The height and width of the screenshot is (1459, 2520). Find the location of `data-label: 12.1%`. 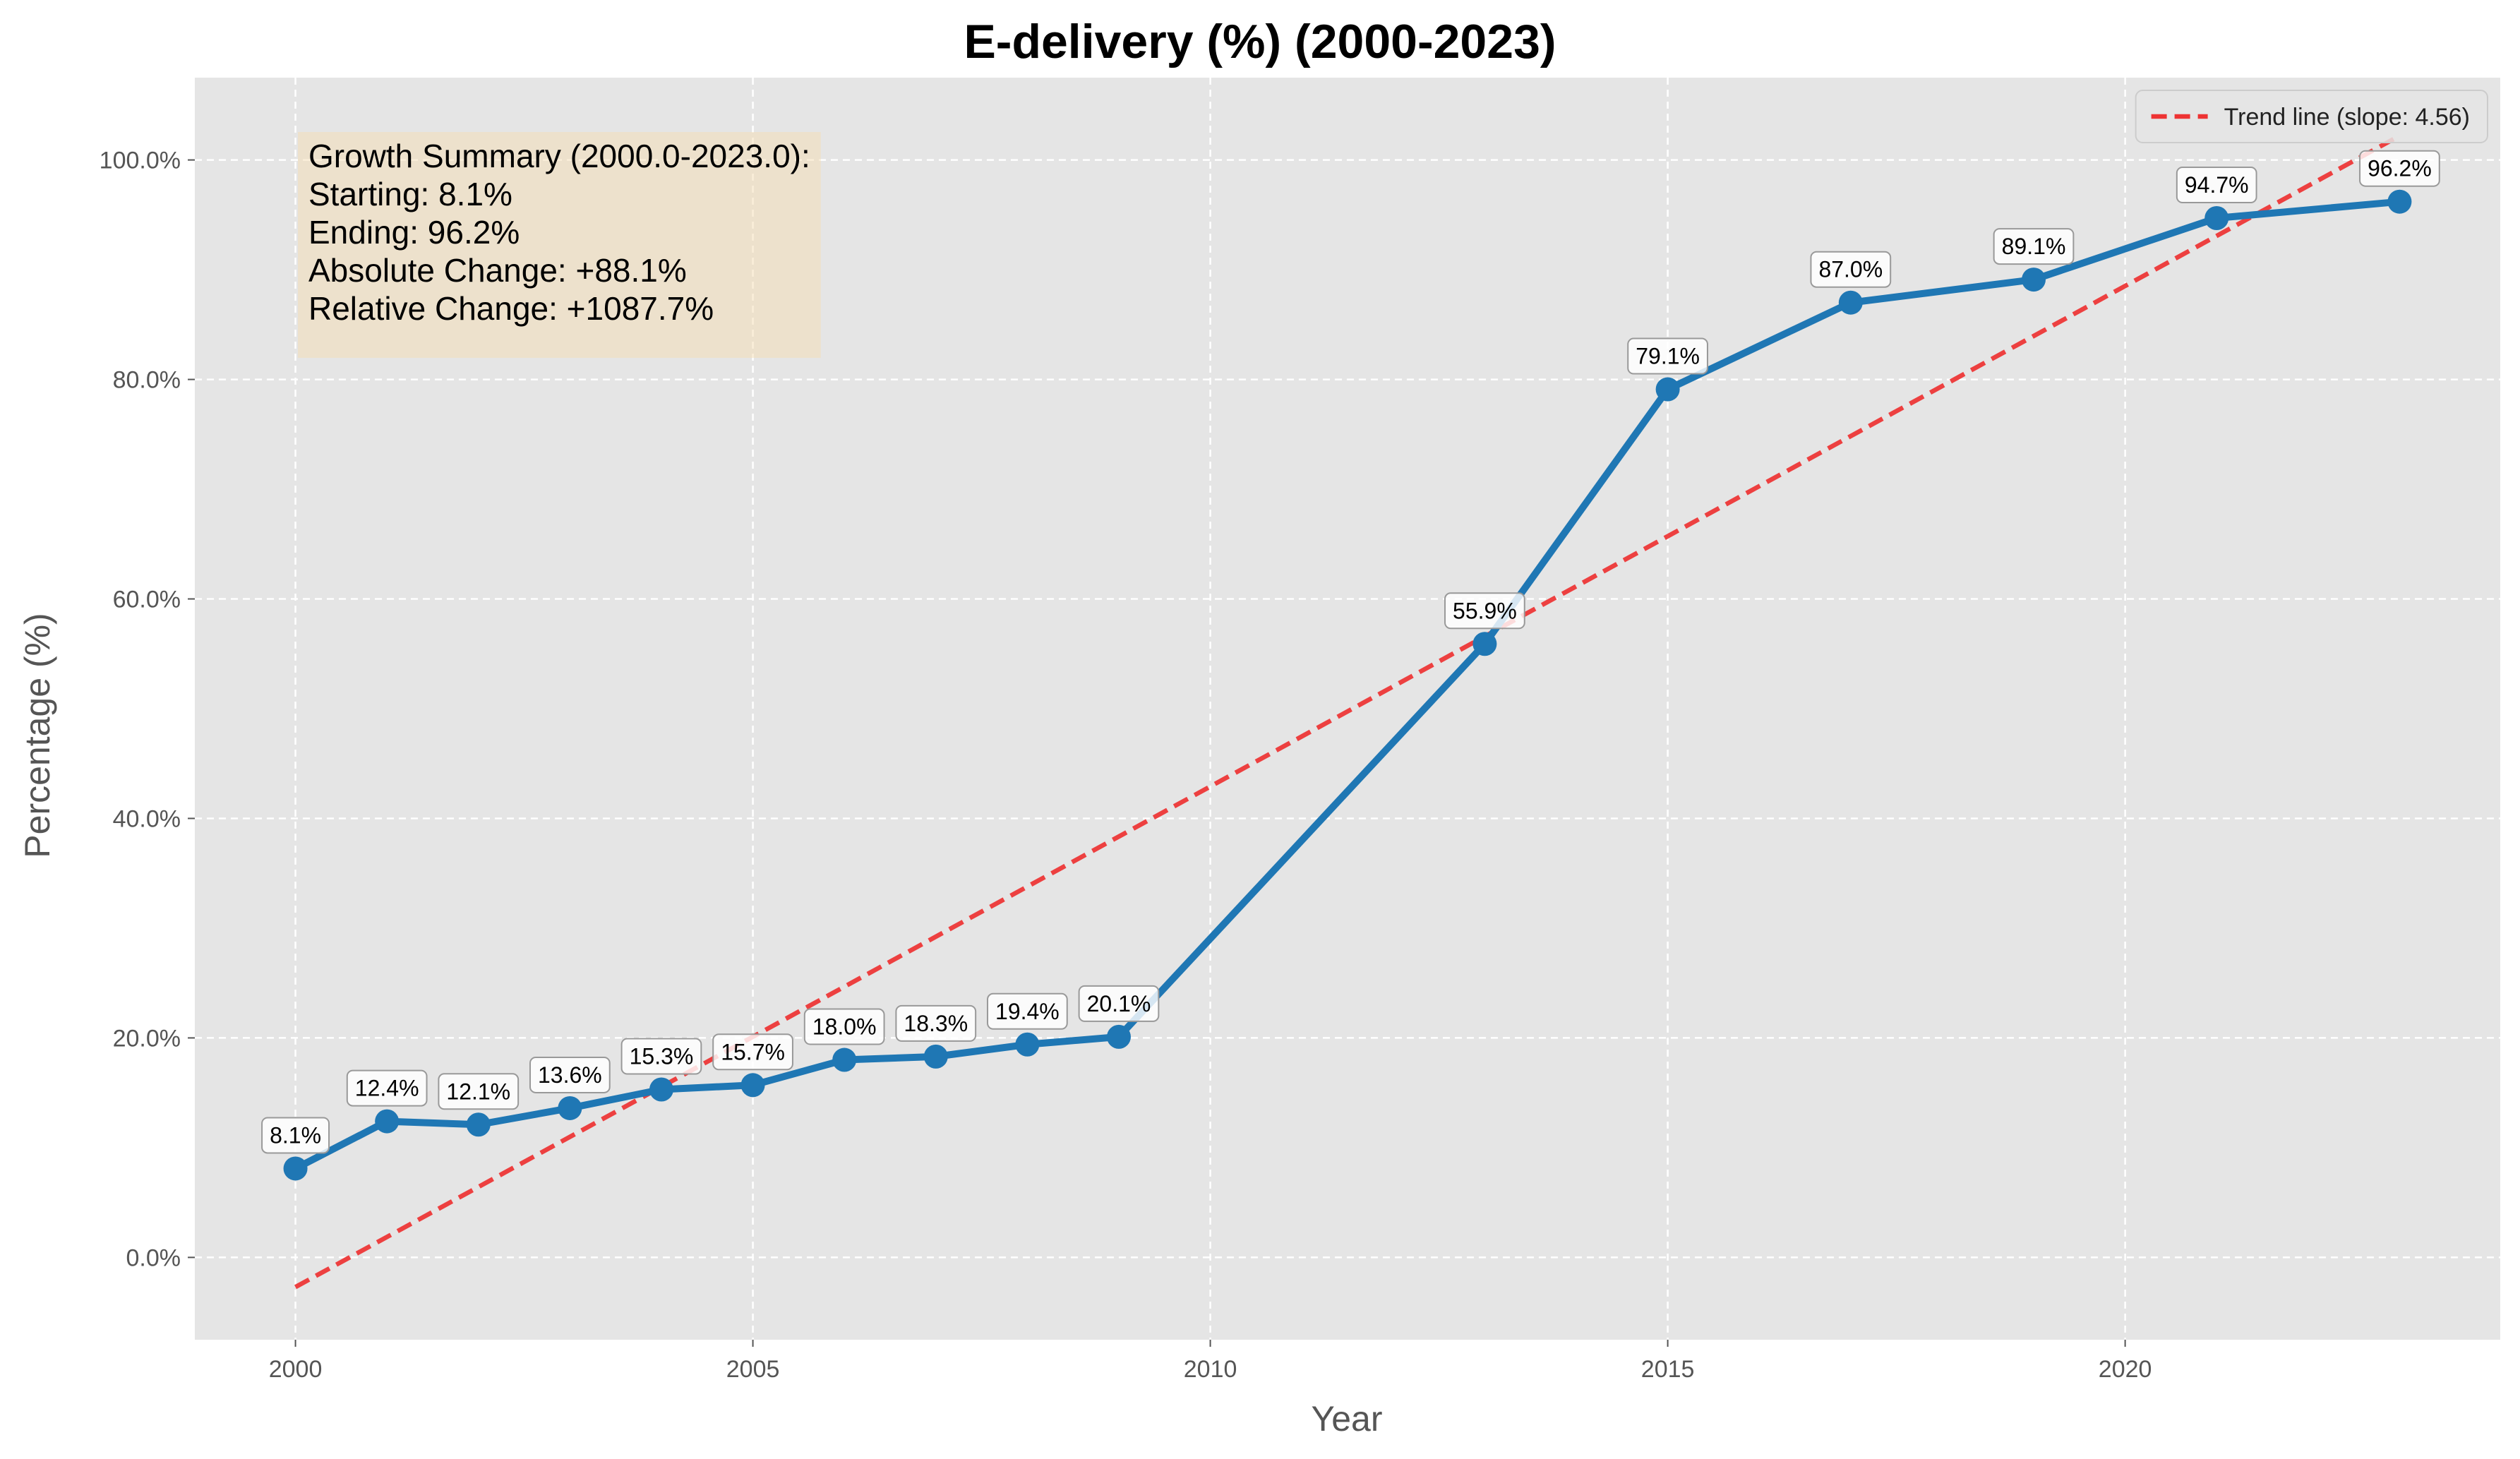

data-label: 12.1% is located at coordinates (479, 1091).